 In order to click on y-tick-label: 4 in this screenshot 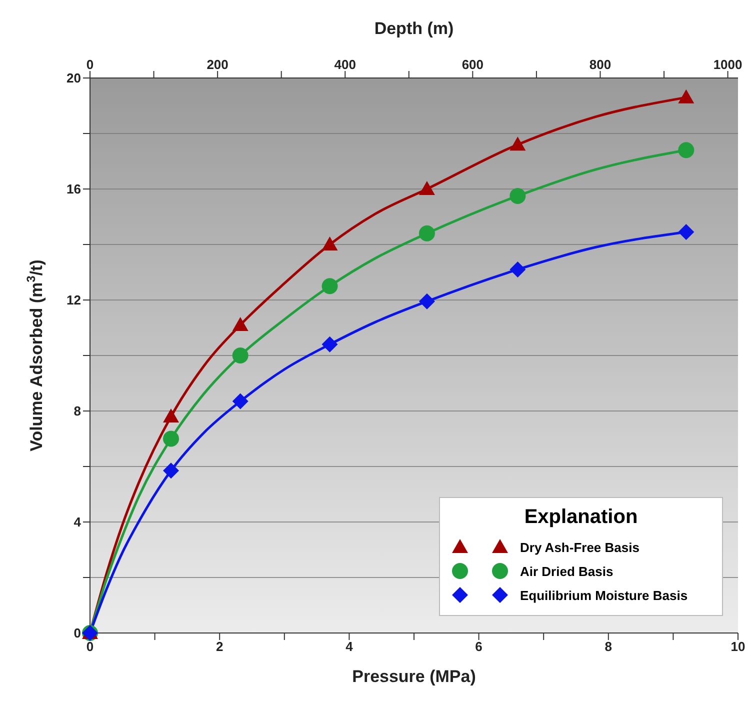, I will do `click(78, 522)`.